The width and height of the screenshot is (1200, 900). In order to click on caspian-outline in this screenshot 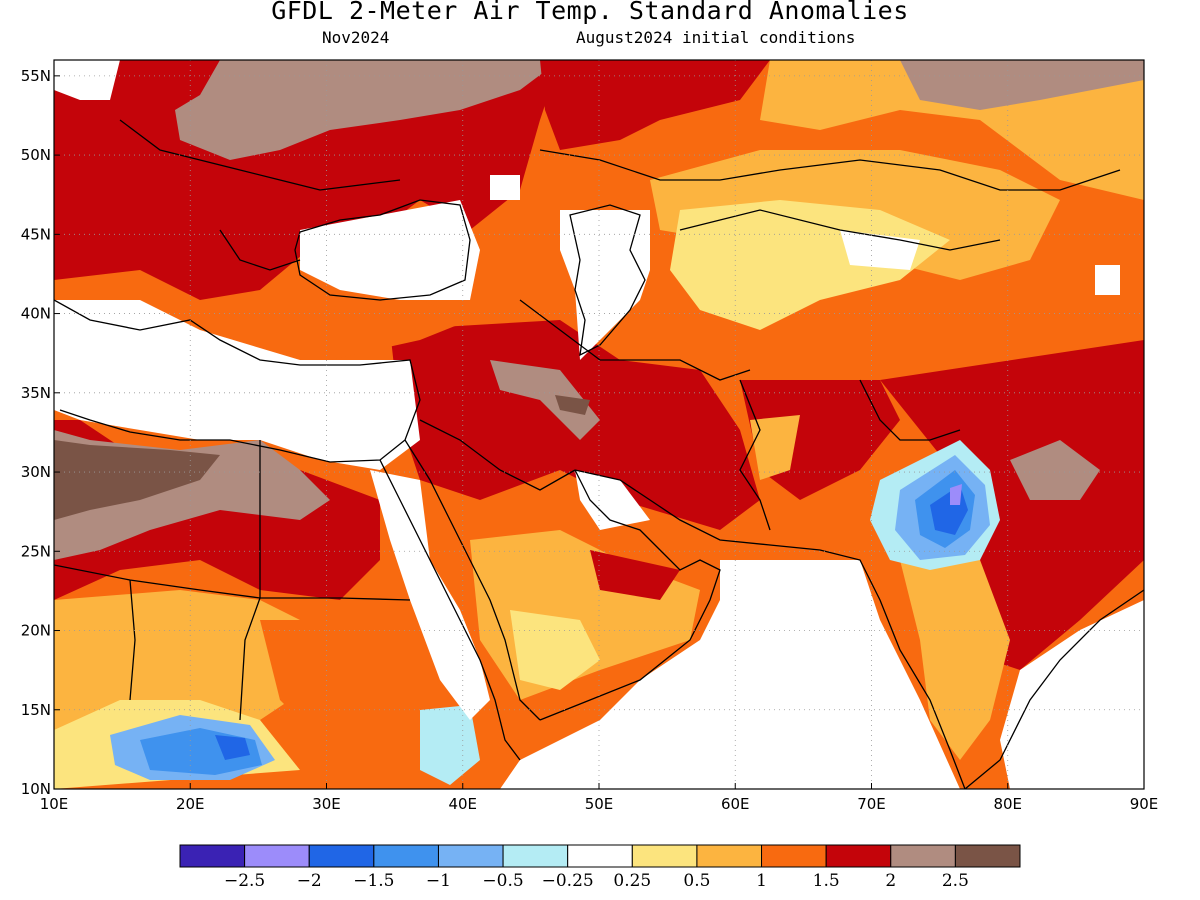, I will do `click(607, 280)`.